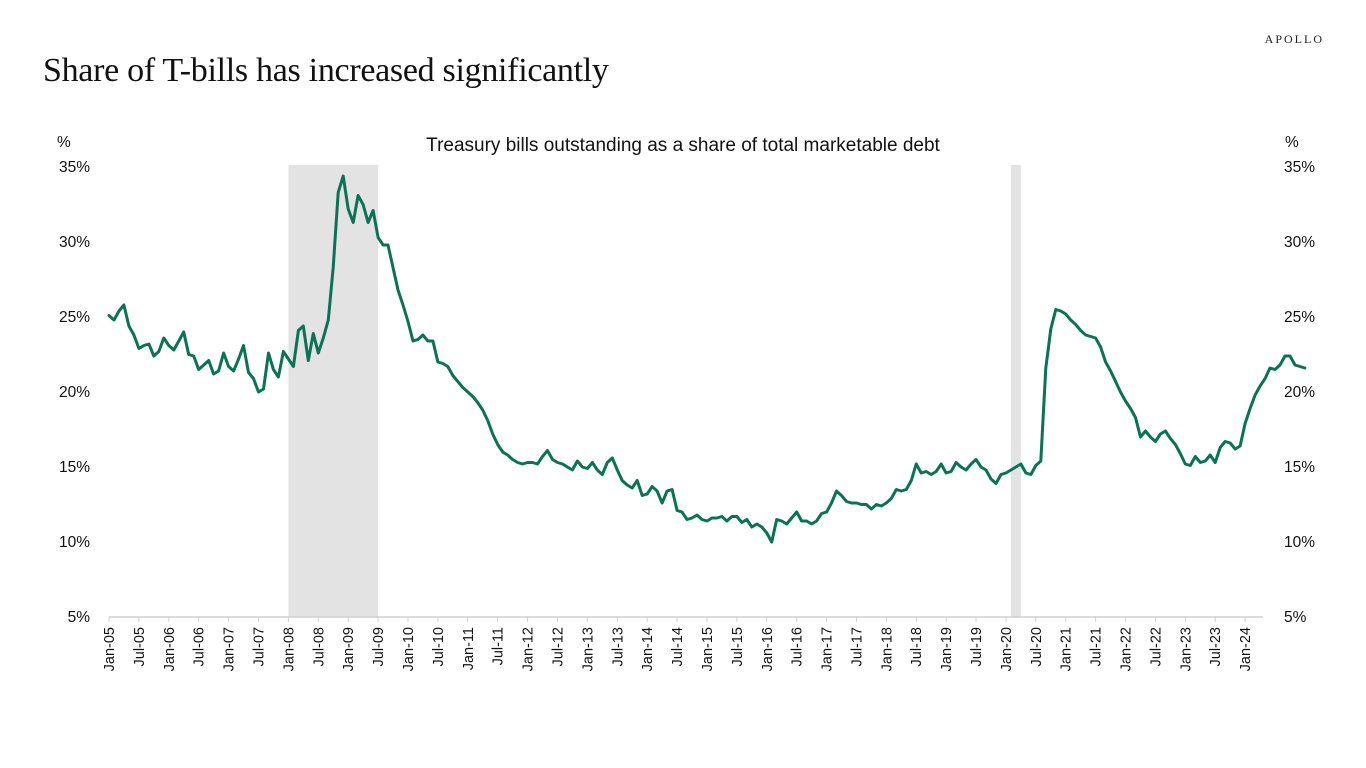  Describe the element at coordinates (64, 142) in the screenshot. I see `y-axis-unit-left: %` at that location.